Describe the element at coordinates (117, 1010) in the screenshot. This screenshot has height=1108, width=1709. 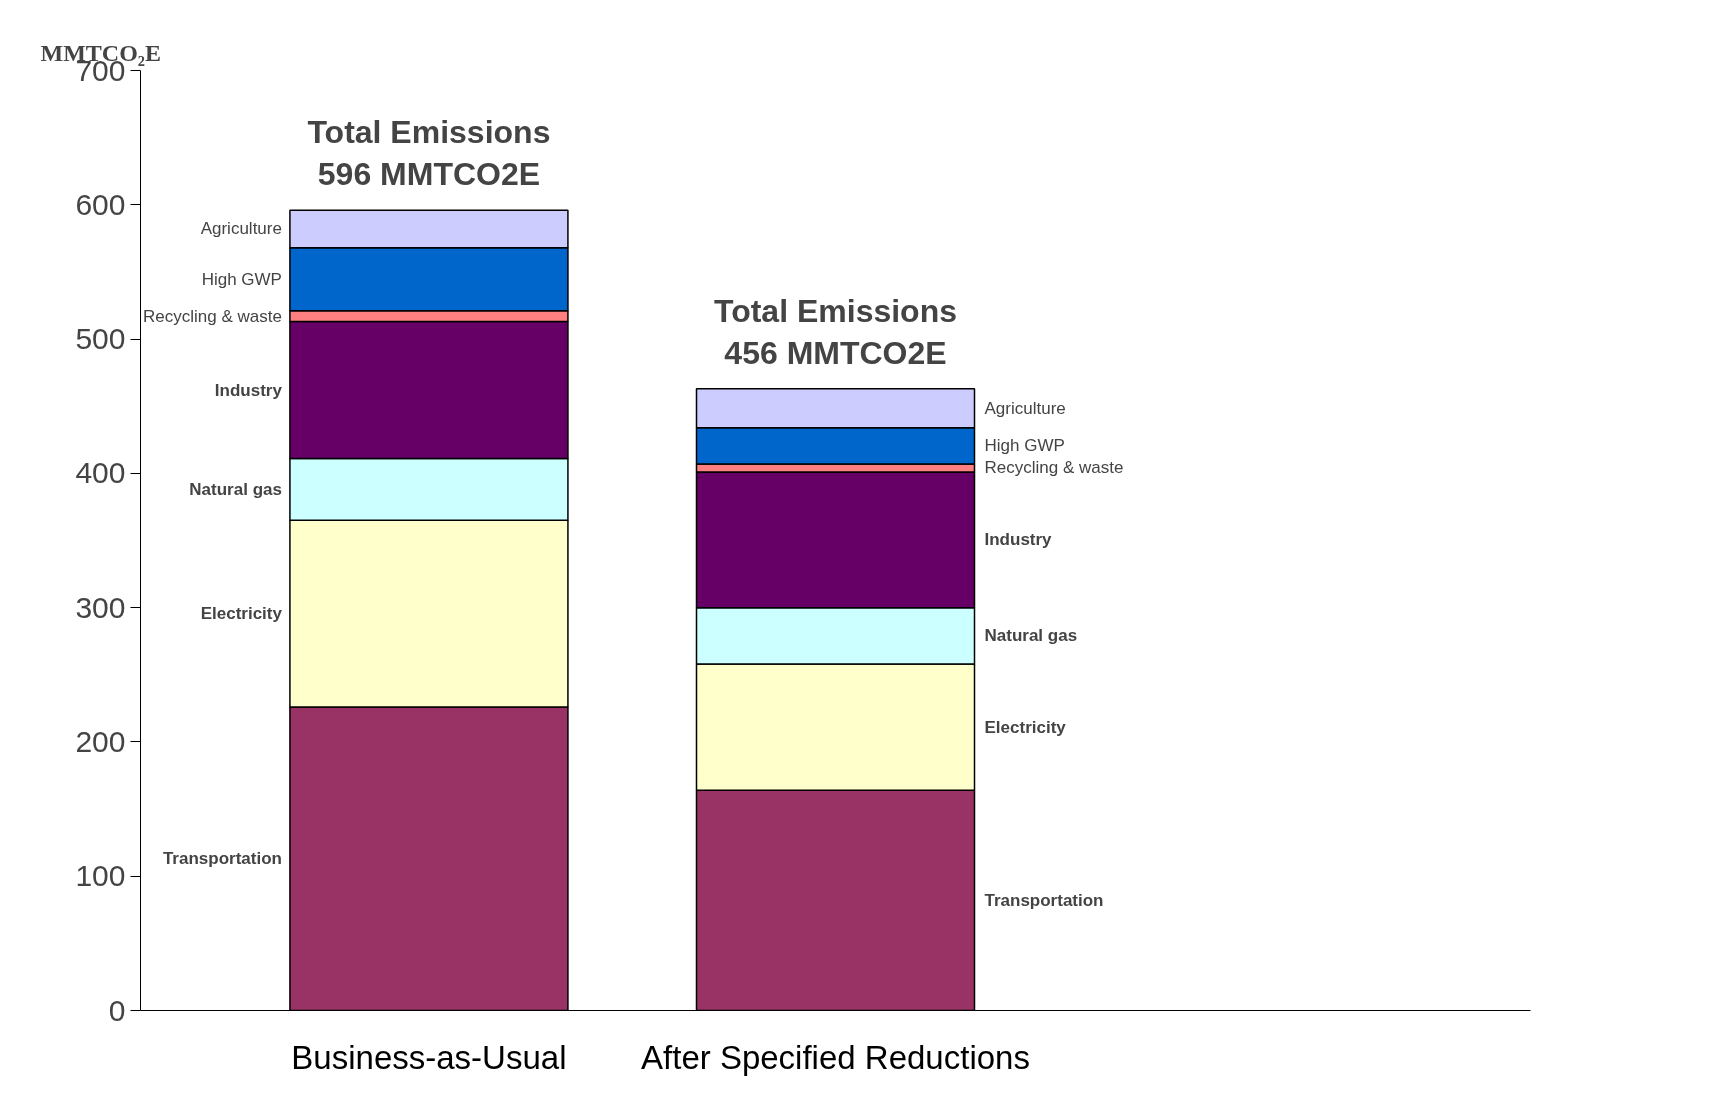
I see `y-tick-label: 0` at that location.